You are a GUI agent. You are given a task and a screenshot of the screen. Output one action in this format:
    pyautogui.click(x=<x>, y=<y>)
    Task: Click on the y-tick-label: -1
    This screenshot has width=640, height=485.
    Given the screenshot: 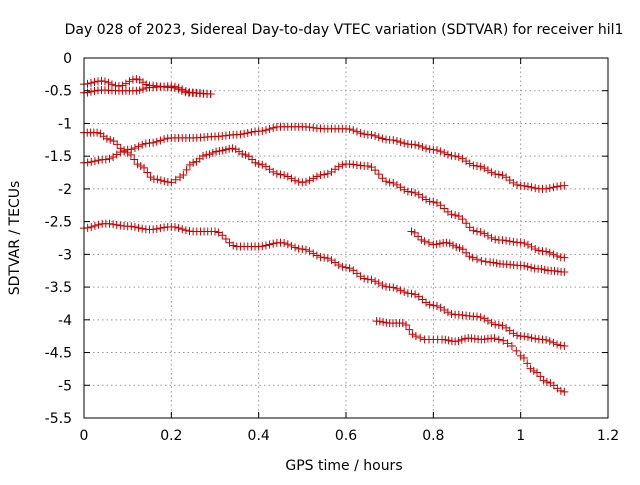 What is the action you would take?
    pyautogui.click(x=65, y=124)
    